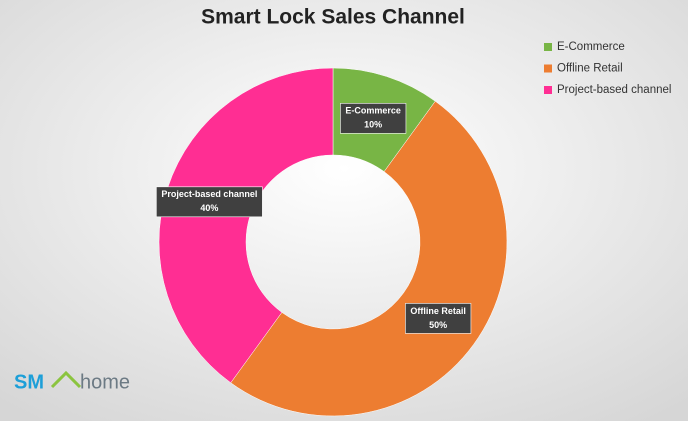 This screenshot has width=688, height=421. What do you see at coordinates (373, 111) in the screenshot?
I see `data-label-name: E-Commerce` at bounding box center [373, 111].